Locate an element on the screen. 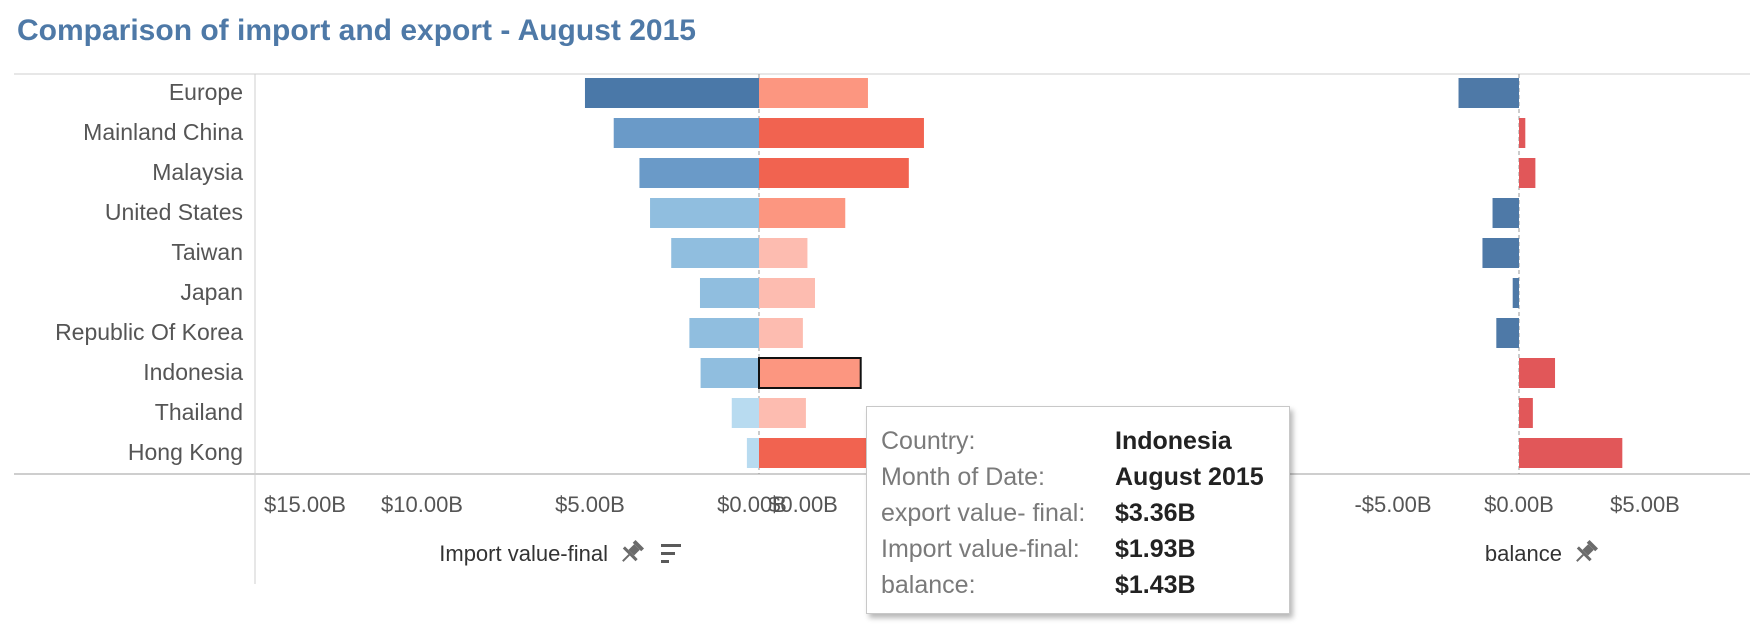  tick-label: -$5.00B is located at coordinates (1392, 504).